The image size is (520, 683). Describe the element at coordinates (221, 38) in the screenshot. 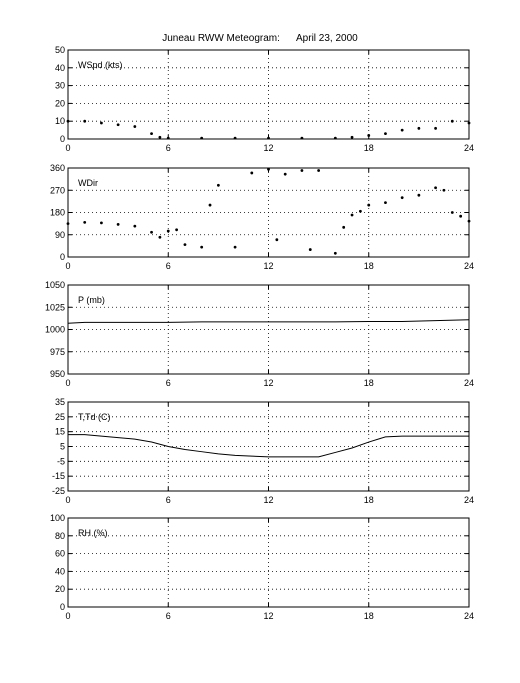

I see `figure-title-text: Juneau RWW Meteogram:` at that location.